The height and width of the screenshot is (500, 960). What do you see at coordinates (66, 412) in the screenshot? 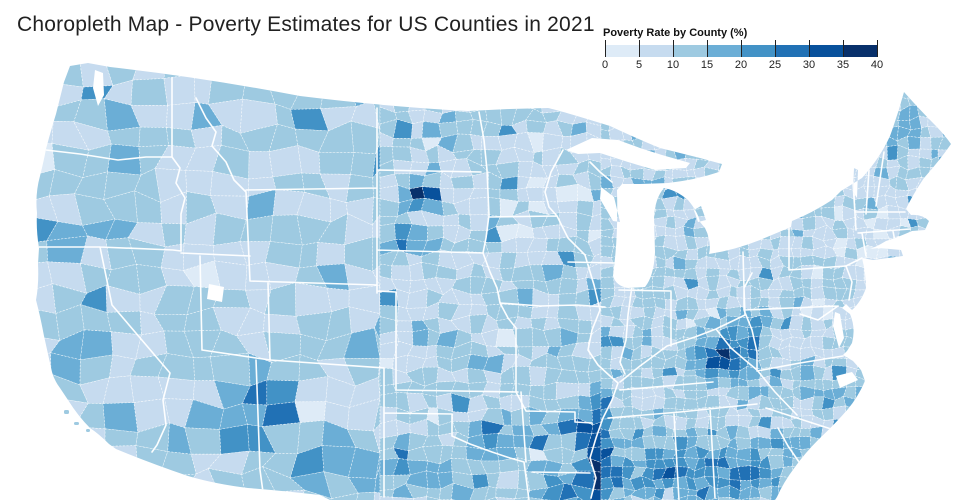
I see `island-county` at bounding box center [66, 412].